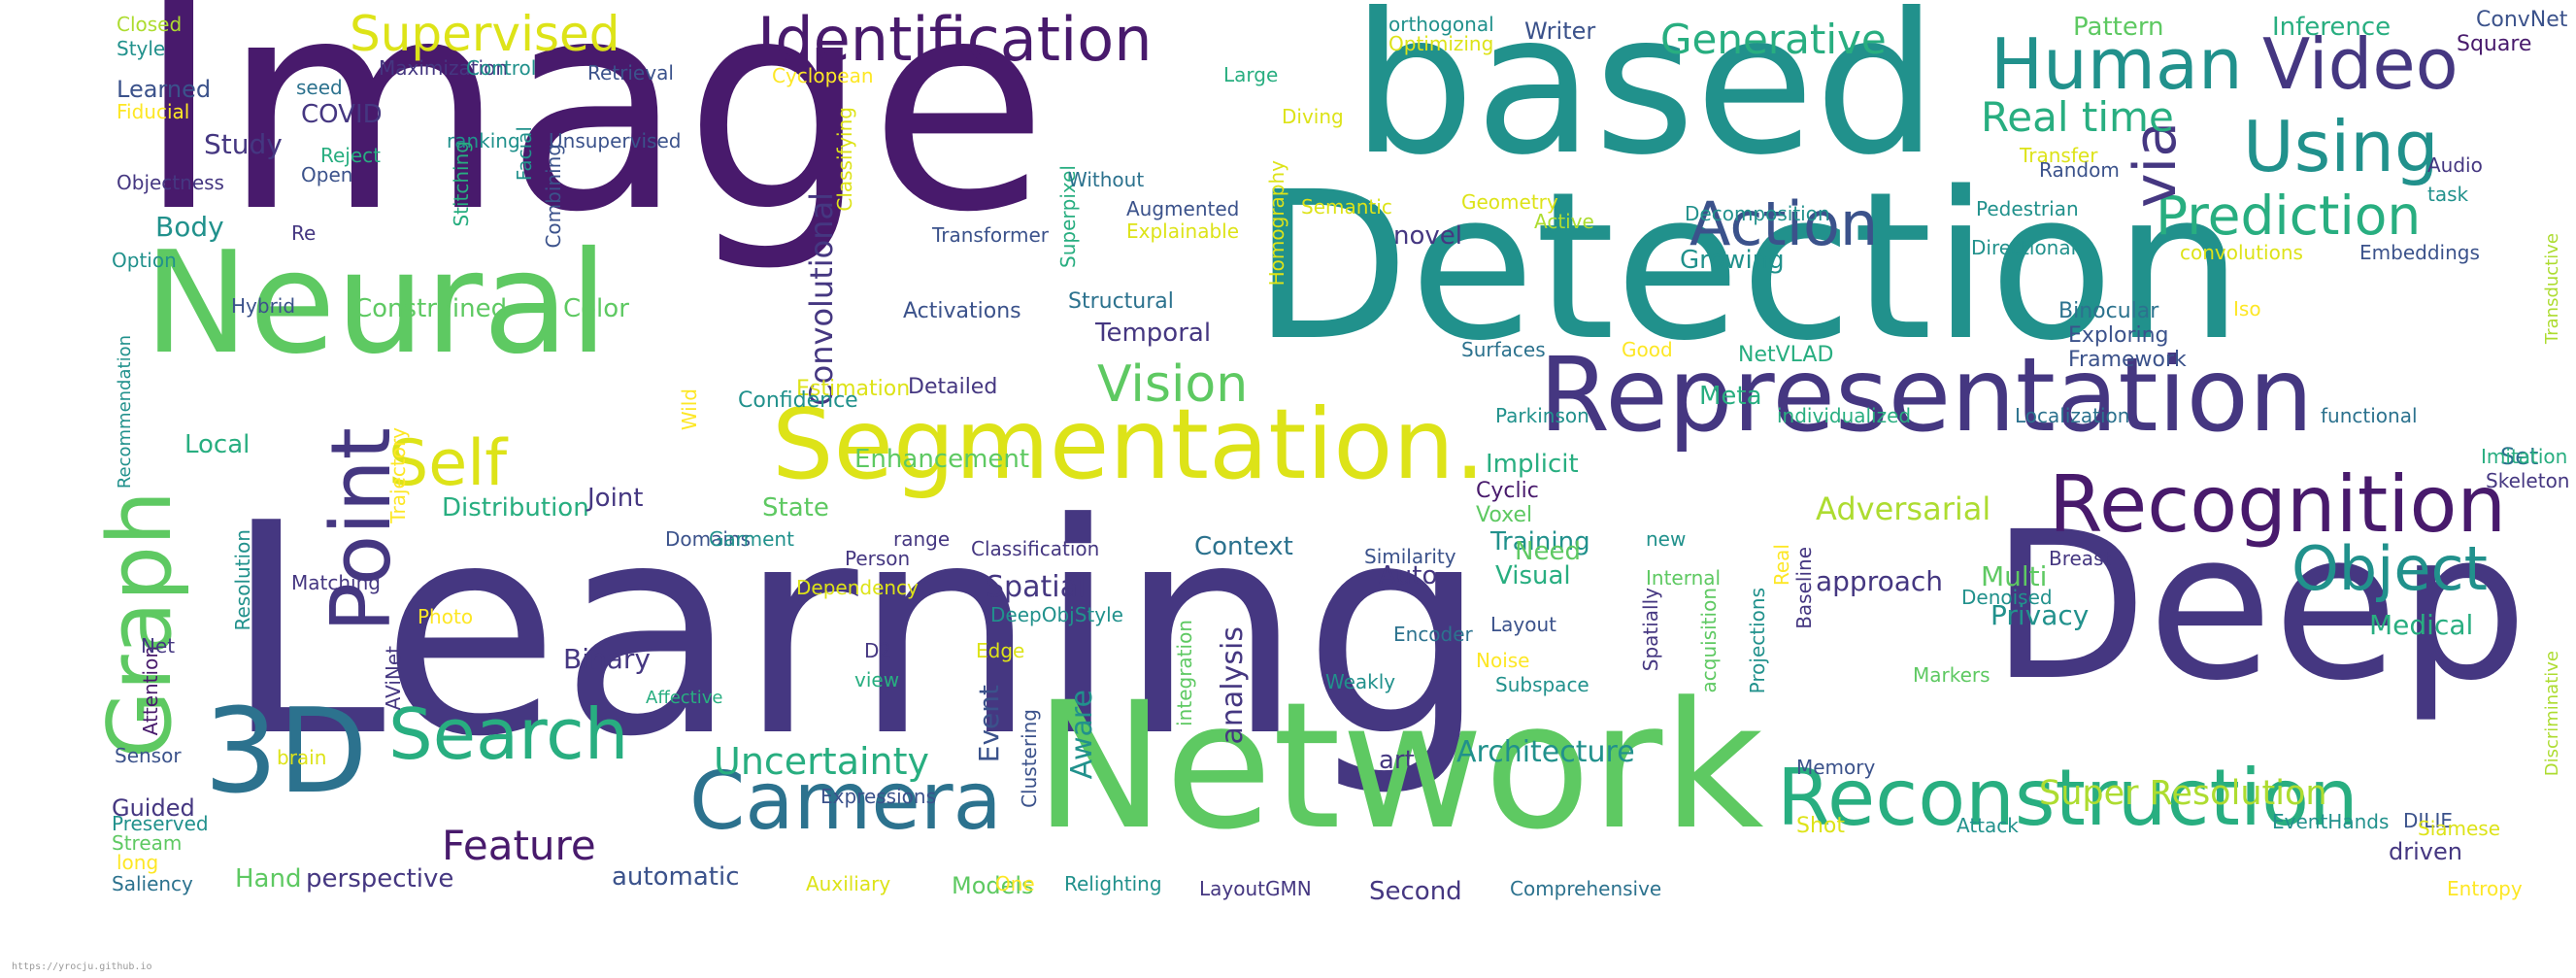 The image size is (2576, 978). What do you see at coordinates (519, 845) in the screenshot?
I see `word-feature: Feature` at bounding box center [519, 845].